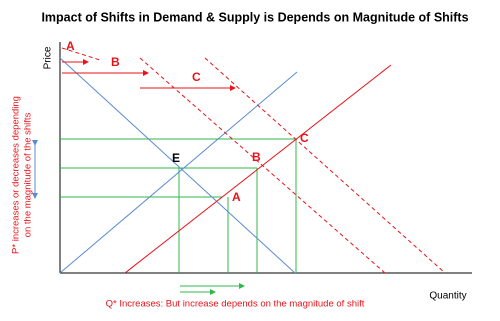  What do you see at coordinates (176, 158) in the screenshot?
I see `label: E` at bounding box center [176, 158].